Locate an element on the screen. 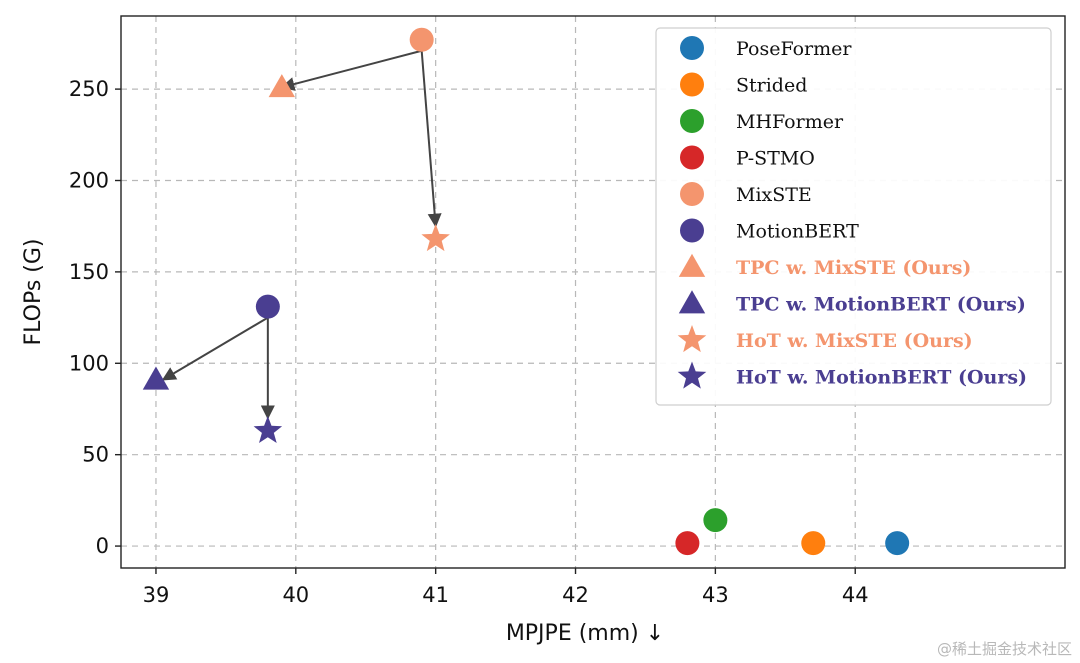  data-point-motionbert is located at coordinates (267, 306).